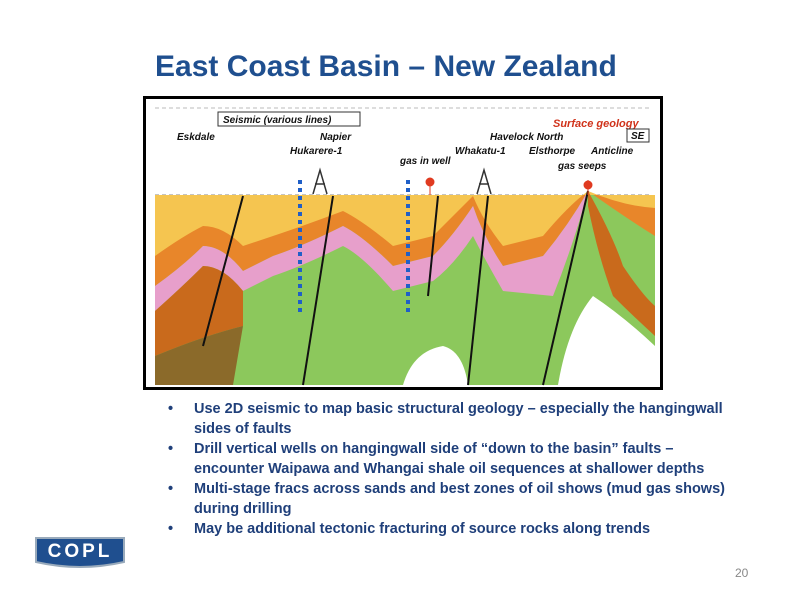  Describe the element at coordinates (336, 137) in the screenshot. I see `figure-label: Napier` at that location.